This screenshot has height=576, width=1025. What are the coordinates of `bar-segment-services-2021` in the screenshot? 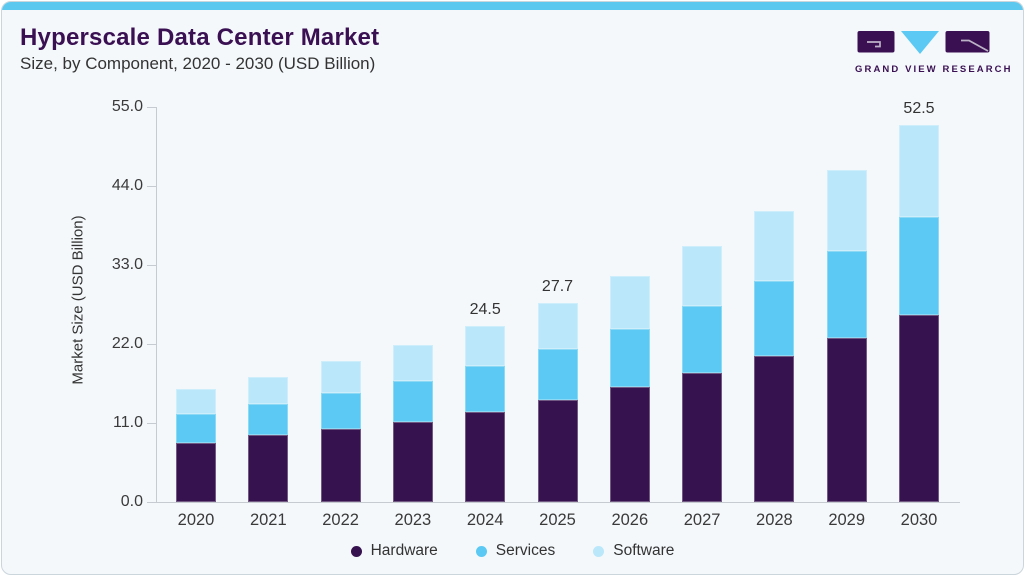 It's located at (268, 419).